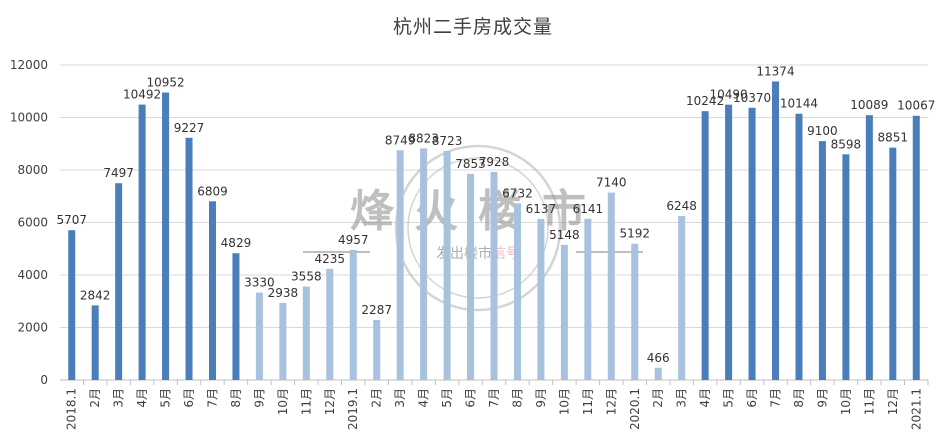 Image resolution: width=946 pixels, height=448 pixels. I want to click on data-label: 10370, so click(752, 98).